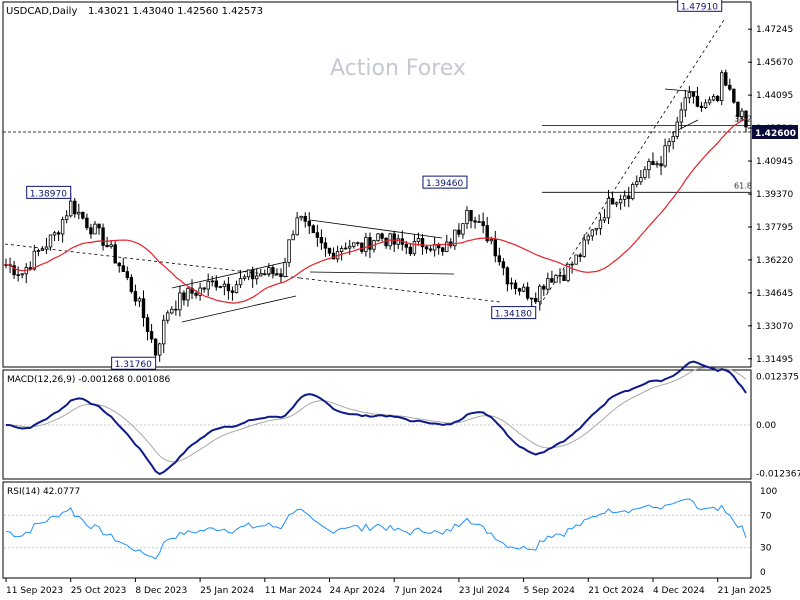  I want to click on time-tick-label: 4 Dec 2024, so click(679, 591).